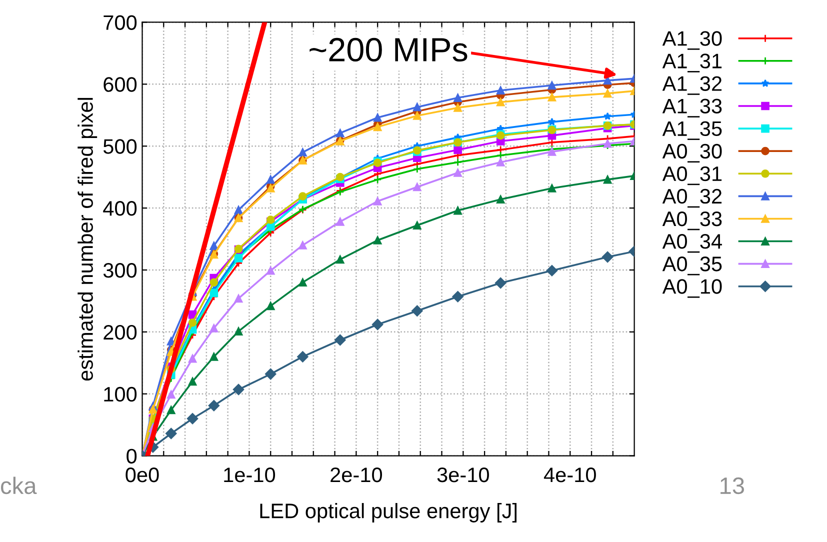  What do you see at coordinates (692, 40) in the screenshot?
I see `legend-label: A1_30` at bounding box center [692, 40].